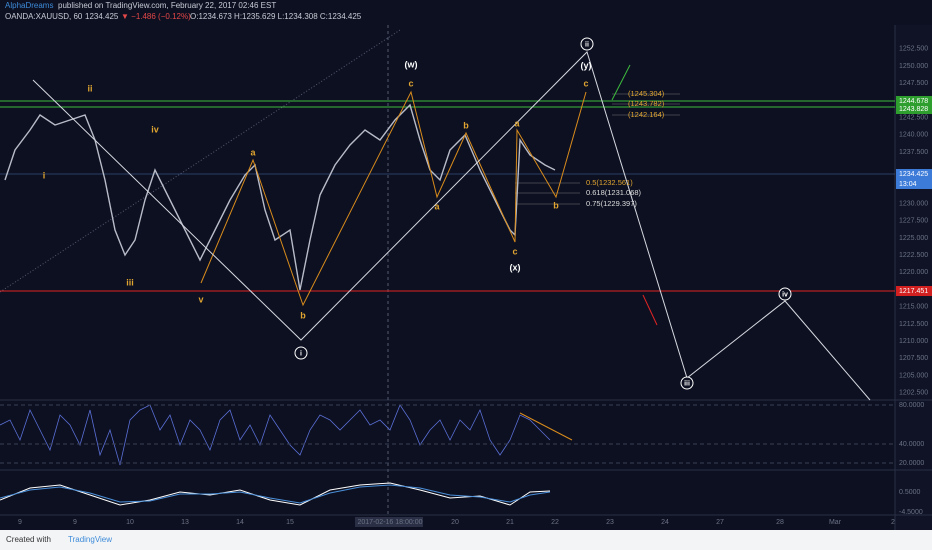 The image size is (932, 550). What do you see at coordinates (90, 539) in the screenshot?
I see `footer-brand: TradingView` at bounding box center [90, 539].